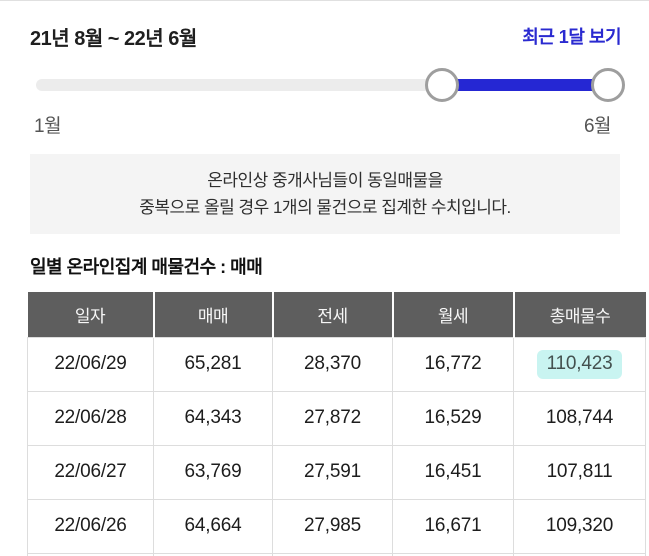 The height and width of the screenshot is (556, 649). I want to click on table-row: 22/06/29 65,281 28,370 16,772 110,423, so click(336, 364).